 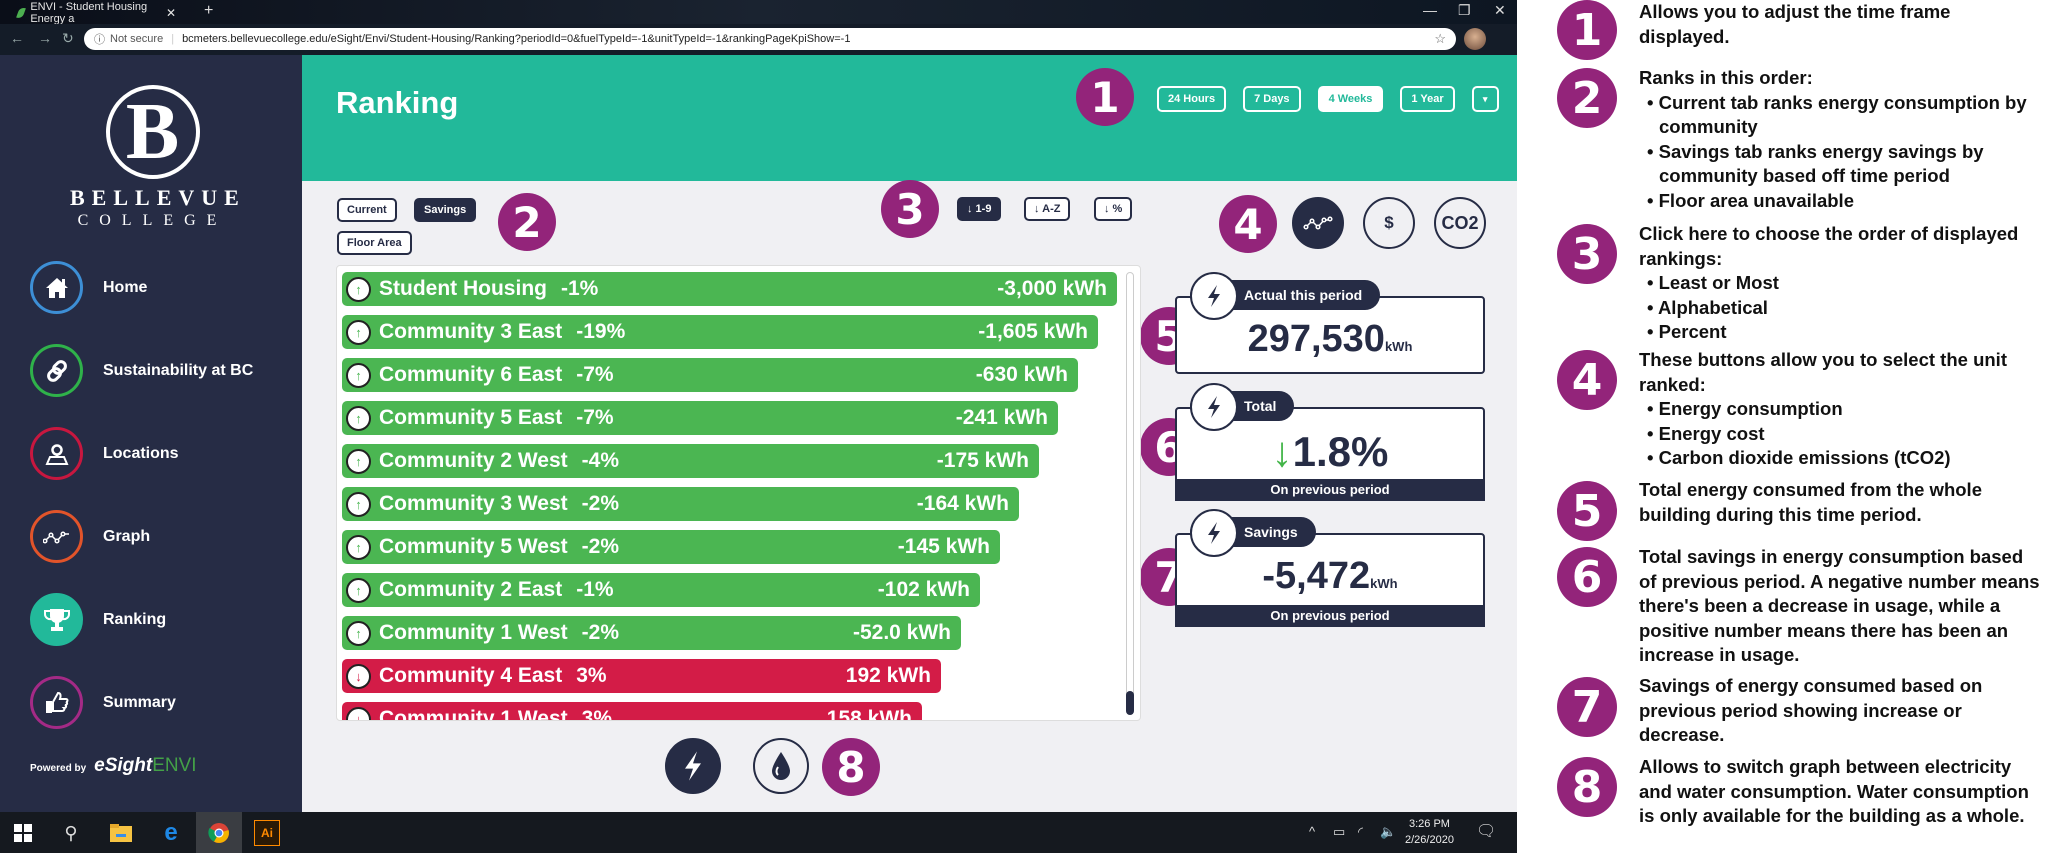 What do you see at coordinates (690, 461) in the screenshot?
I see `ranking-row: ↑ Community 2 West -4% -175 kWh` at bounding box center [690, 461].